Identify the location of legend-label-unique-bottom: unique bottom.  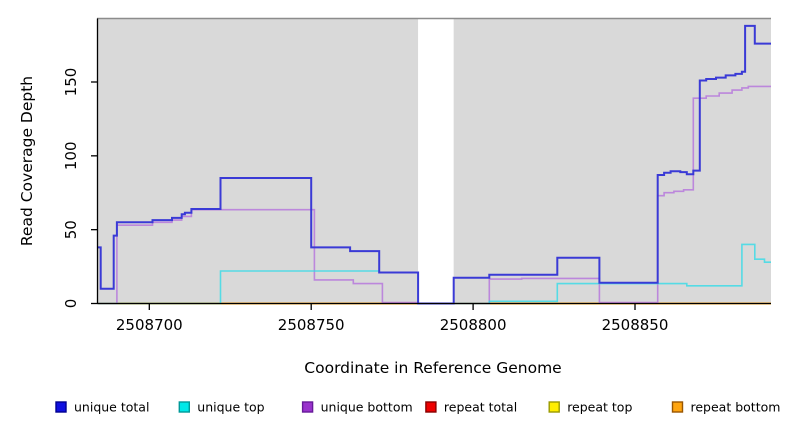
(367, 407).